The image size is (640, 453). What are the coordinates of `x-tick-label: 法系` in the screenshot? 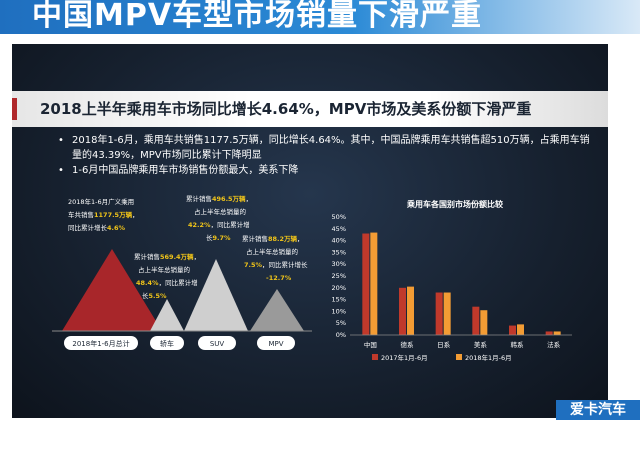 It's located at (554, 344).